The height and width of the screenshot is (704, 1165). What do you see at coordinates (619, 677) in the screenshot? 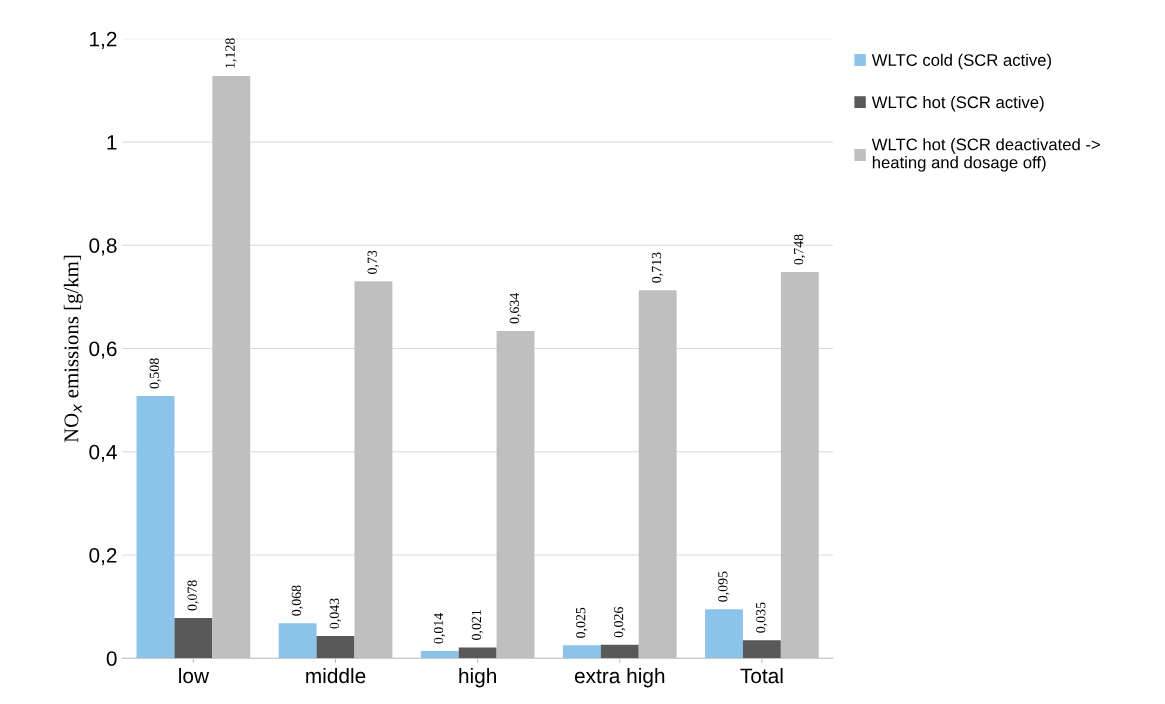
I see `x-tick-label: extra high` at bounding box center [619, 677].